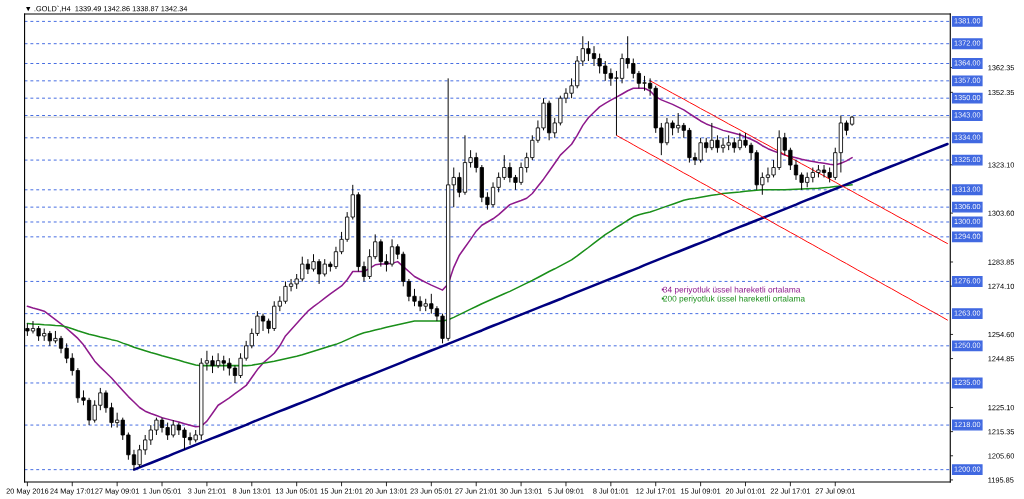  Describe the element at coordinates (734, 299) in the screenshot. I see `legend-label: 200 periyotluk üssel hareketli ortalama` at that location.